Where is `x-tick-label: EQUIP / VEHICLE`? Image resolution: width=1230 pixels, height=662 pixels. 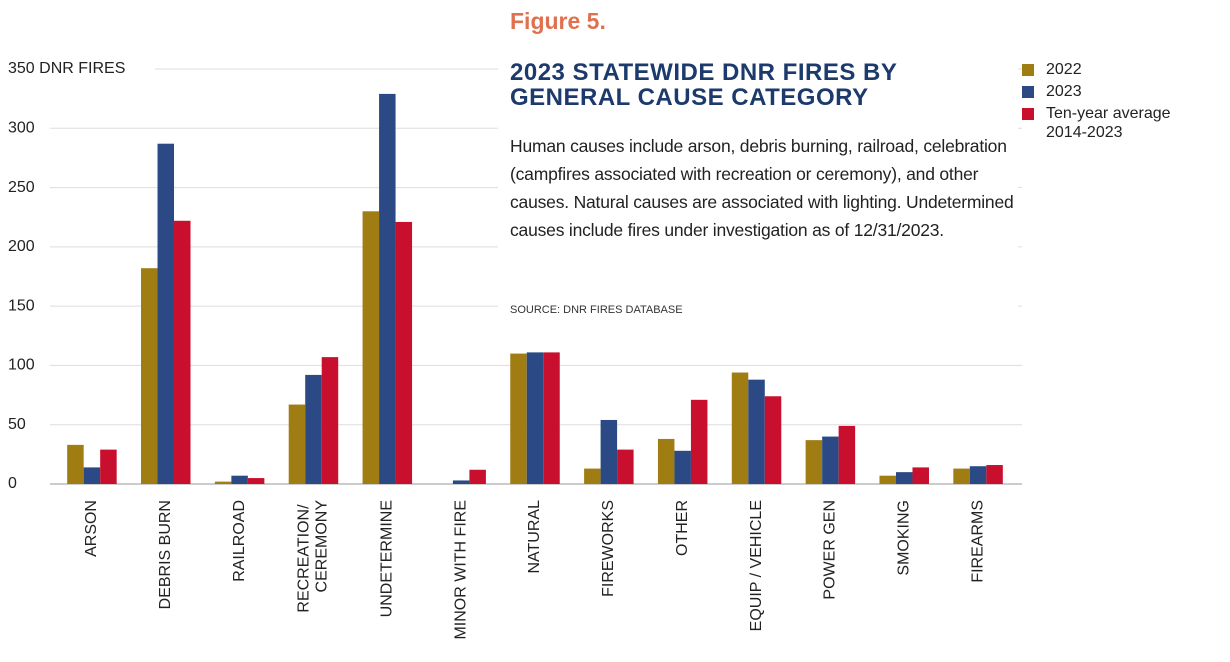 x-tick-label: EQUIP / VEHICLE is located at coordinates (756, 565).